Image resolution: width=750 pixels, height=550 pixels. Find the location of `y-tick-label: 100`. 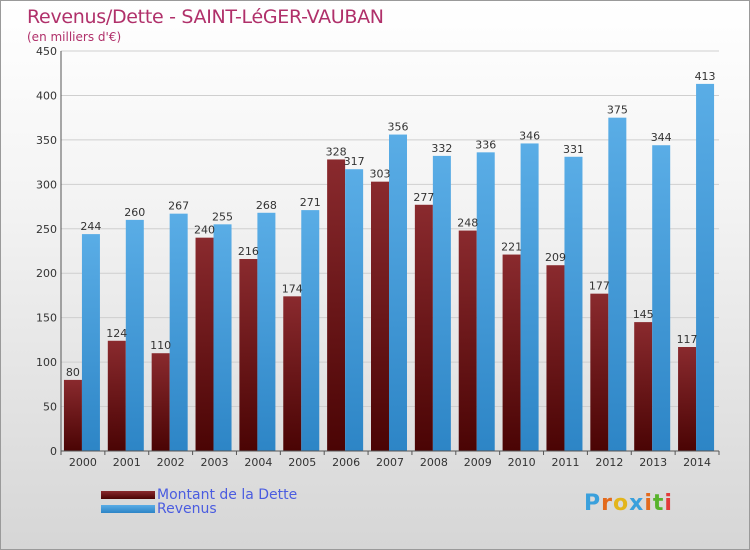

y-tick-label: 100 is located at coordinates (46, 362).